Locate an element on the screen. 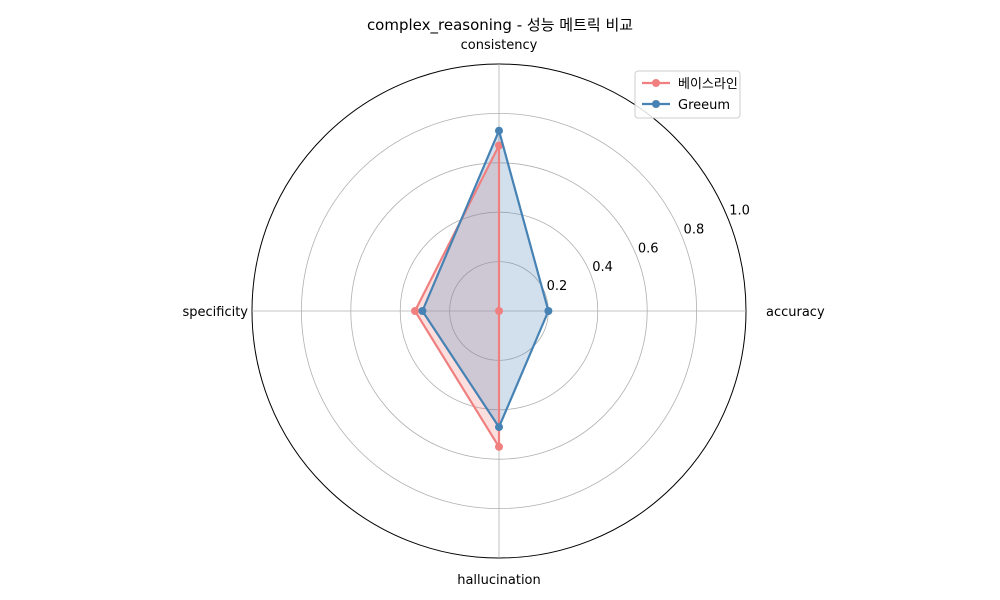 This screenshot has height=600, width=1000. radial-tick-labels: 0.2 0.4 0.6 0.8 1.0 is located at coordinates (648, 248).